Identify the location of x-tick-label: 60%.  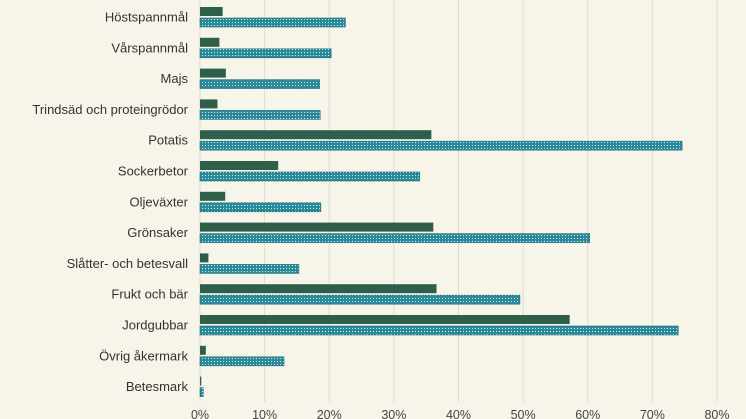
(587, 413).